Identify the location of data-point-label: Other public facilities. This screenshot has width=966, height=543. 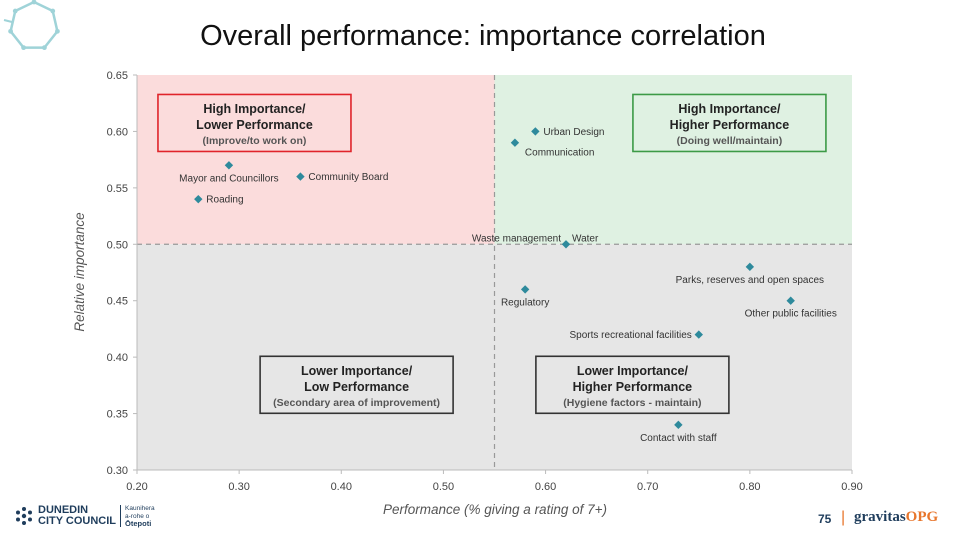
(791, 314).